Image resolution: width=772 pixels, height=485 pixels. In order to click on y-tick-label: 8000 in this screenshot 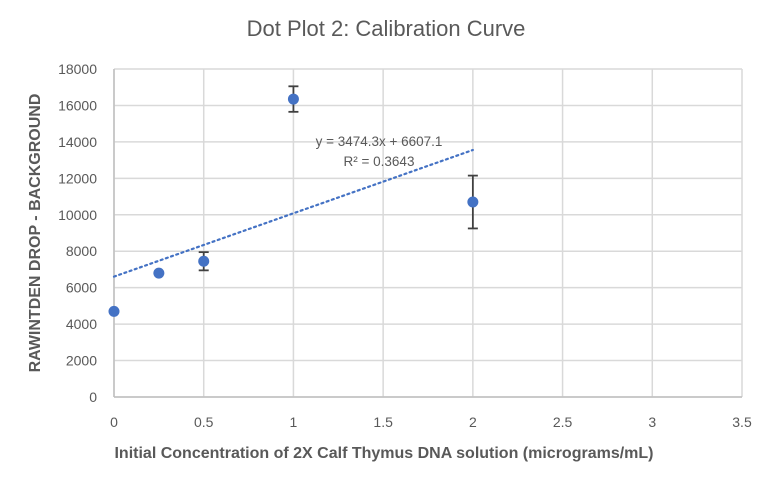, I will do `click(81, 251)`.